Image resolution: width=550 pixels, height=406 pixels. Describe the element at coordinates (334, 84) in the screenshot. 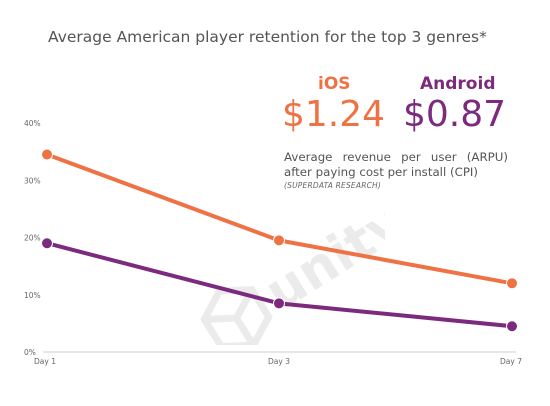

I see `ios-label: iOS` at that location.